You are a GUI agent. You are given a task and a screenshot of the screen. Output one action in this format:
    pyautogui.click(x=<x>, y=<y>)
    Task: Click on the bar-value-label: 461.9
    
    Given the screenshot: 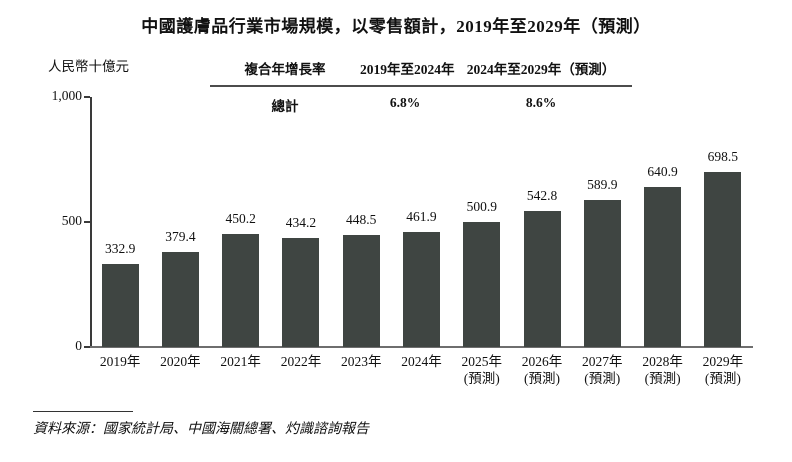 What is the action you would take?
    pyautogui.click(x=421, y=216)
    